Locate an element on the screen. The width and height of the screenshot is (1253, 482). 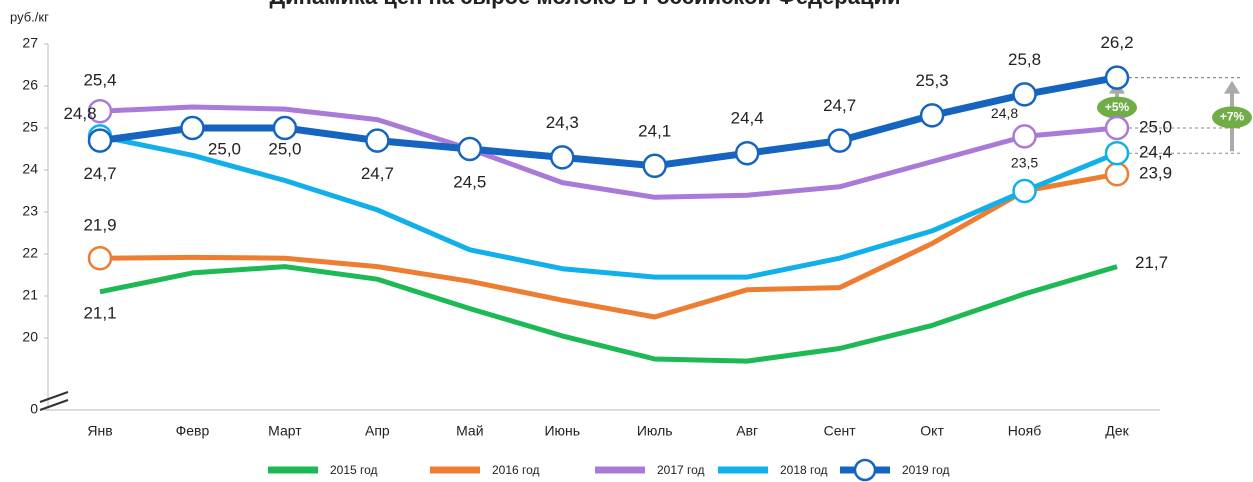
x-tick-label: Май is located at coordinates (469, 431).